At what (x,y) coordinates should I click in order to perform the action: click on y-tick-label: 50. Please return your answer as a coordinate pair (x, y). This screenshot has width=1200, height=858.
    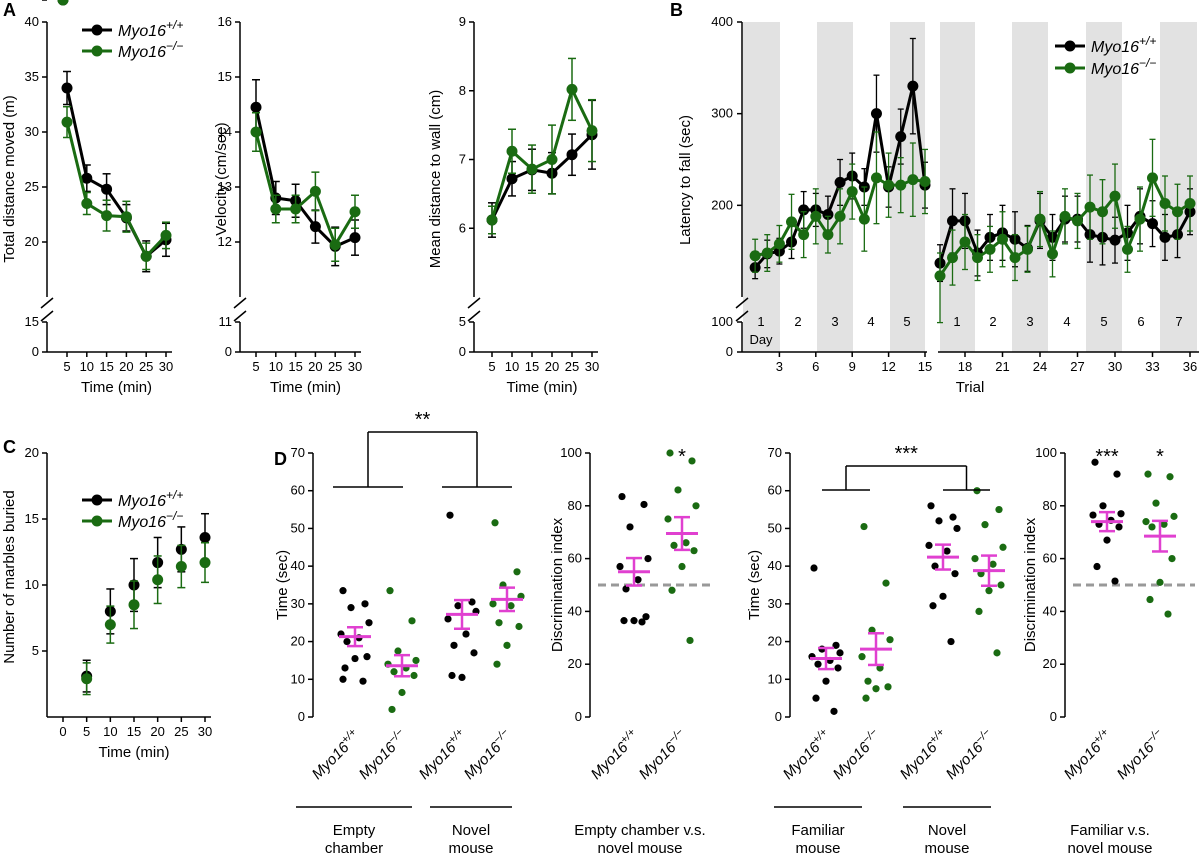
    Looking at the image, I should click on (298, 527).